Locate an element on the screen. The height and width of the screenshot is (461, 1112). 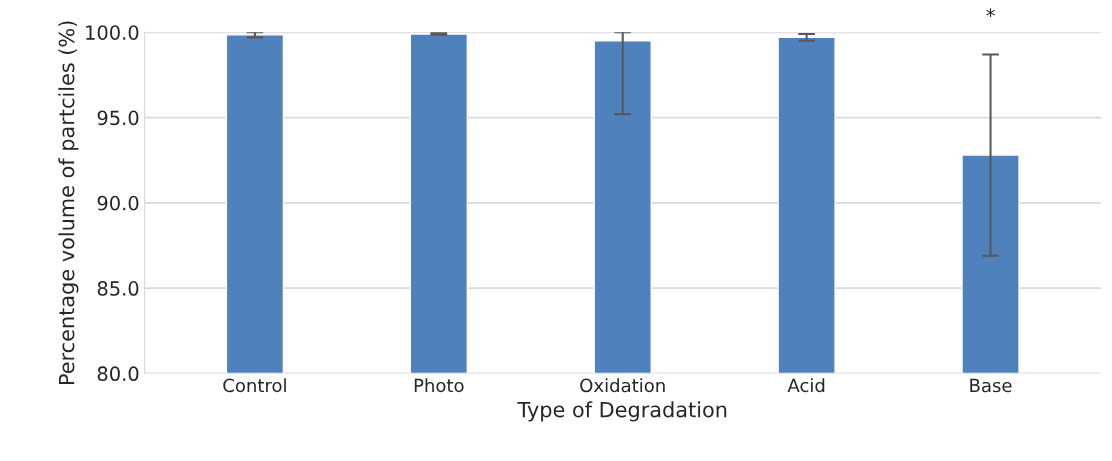
x-tick-label: Base is located at coordinates (991, 385).